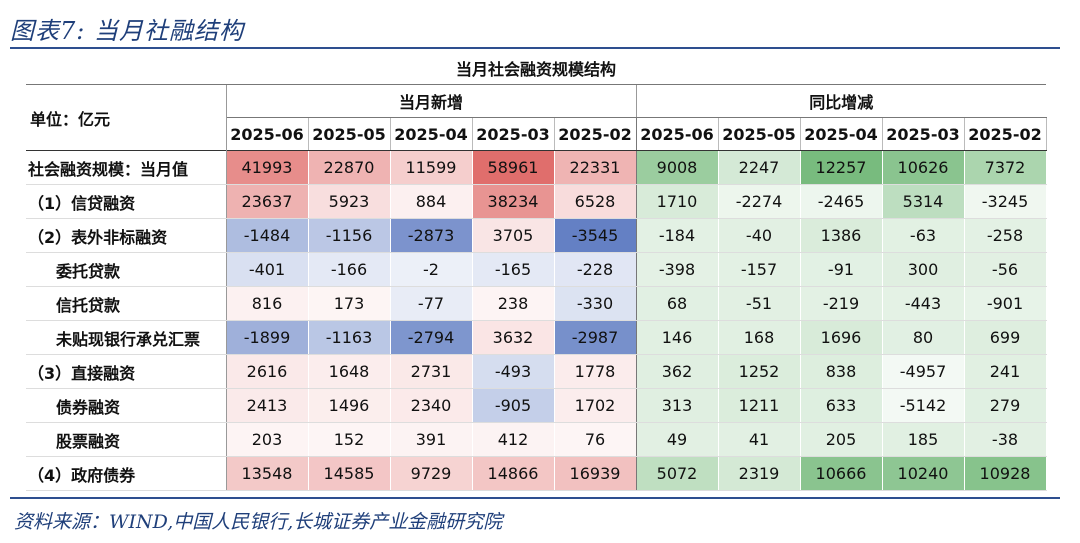  Describe the element at coordinates (349, 337) in the screenshot. I see `new-value-cell: -1163` at that location.